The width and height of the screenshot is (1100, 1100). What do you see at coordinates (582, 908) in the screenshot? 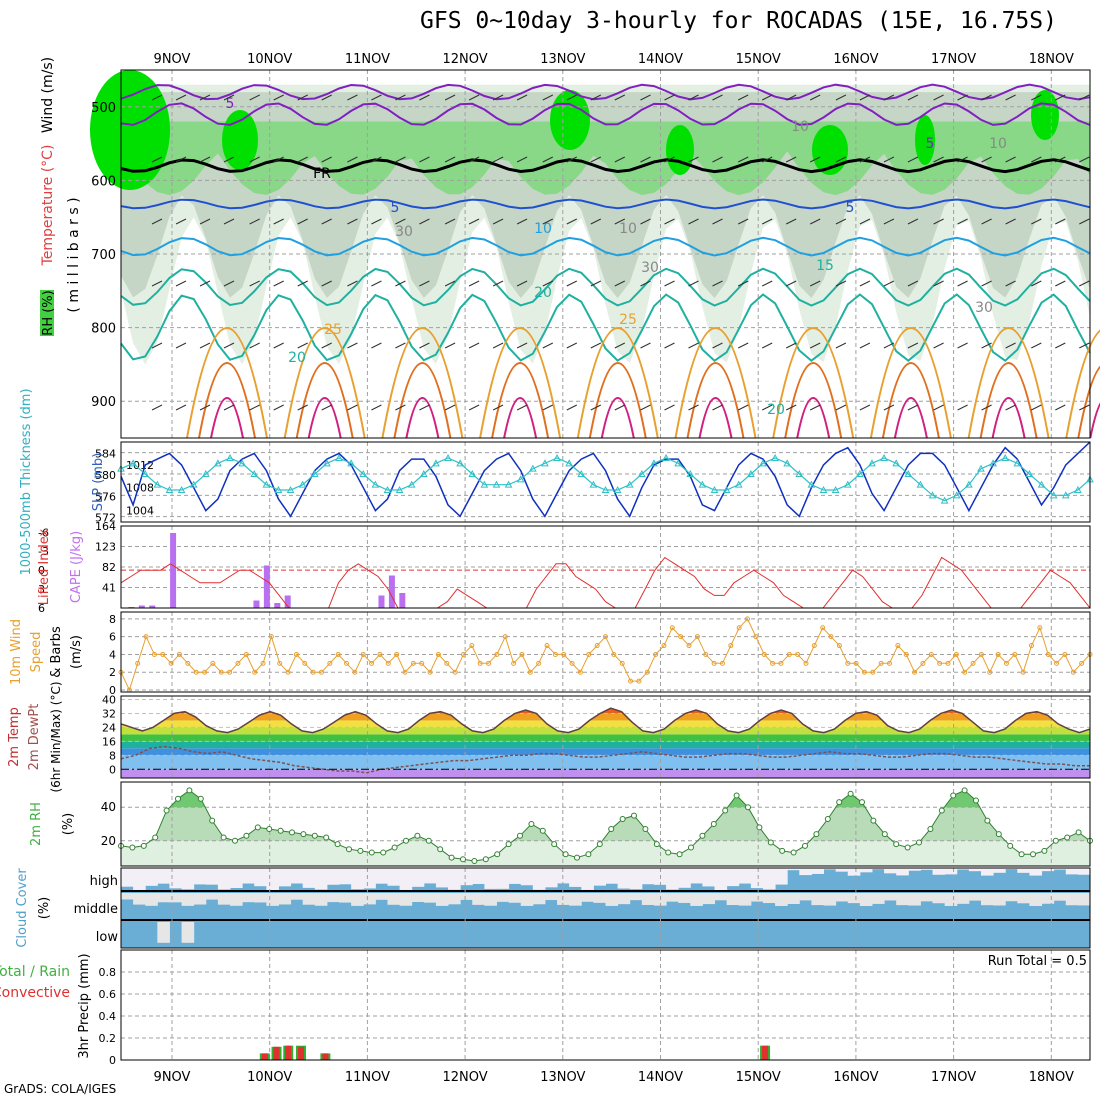
I see `cloud-panel: high middle low` at bounding box center [582, 908].